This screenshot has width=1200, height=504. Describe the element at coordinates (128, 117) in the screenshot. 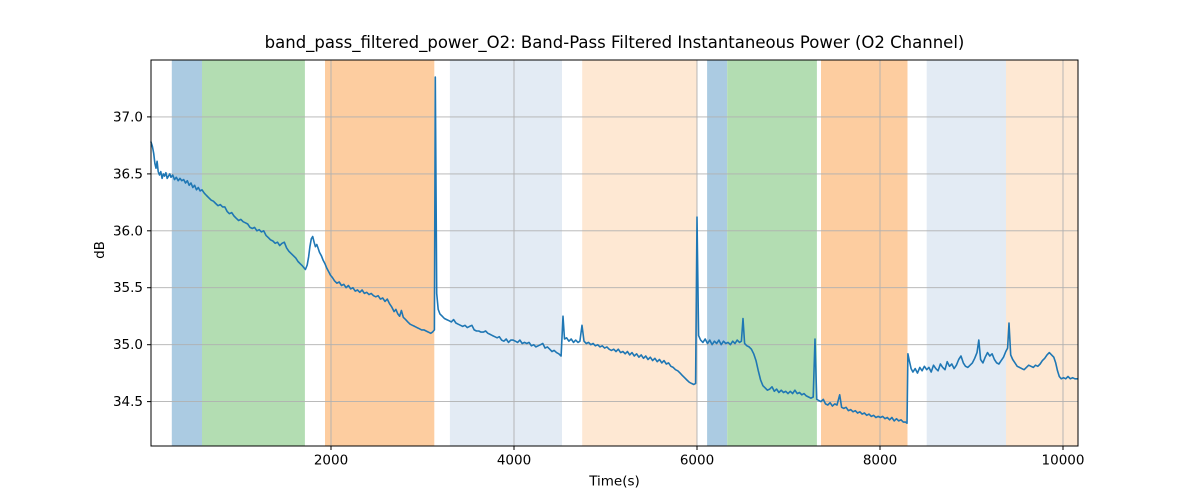

I see `y-tick-label: 37.0` at that location.